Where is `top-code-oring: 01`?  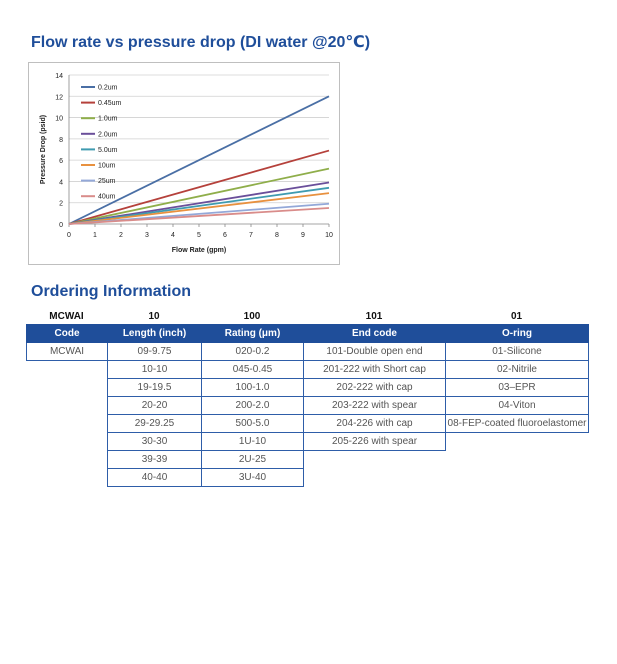
top-code-oring: 01 is located at coordinates (516, 316).